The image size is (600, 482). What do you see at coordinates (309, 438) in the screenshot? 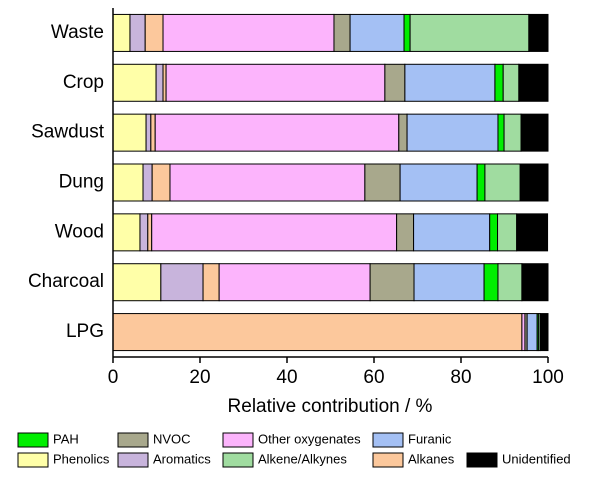
I see `legend-label: Other oxygenates` at bounding box center [309, 438].